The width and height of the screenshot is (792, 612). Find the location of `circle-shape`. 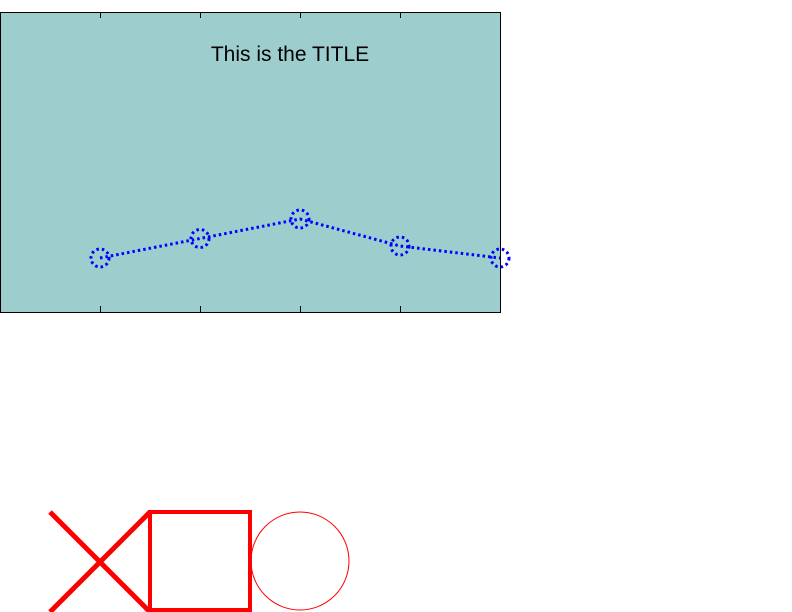

circle-shape is located at coordinates (300, 561).